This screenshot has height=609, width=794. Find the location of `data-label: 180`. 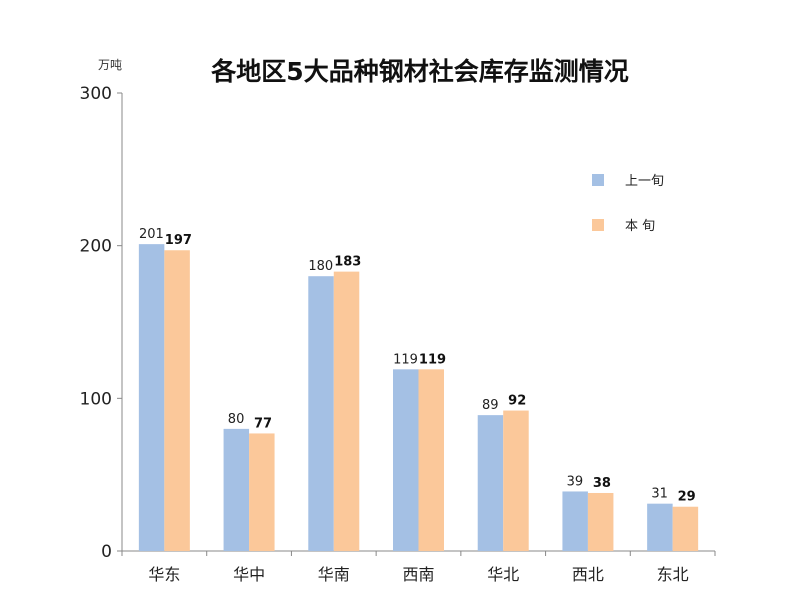

data-label: 180 is located at coordinates (320, 266).